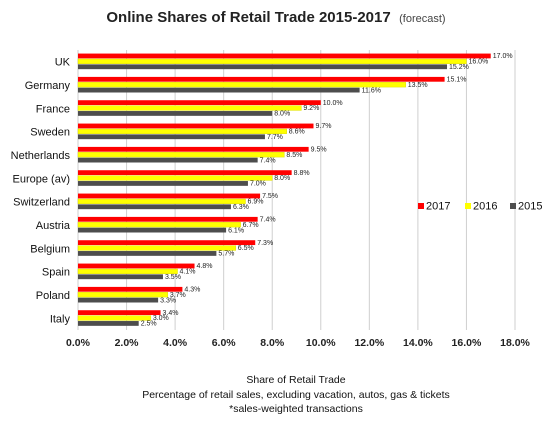 This screenshot has height=437, width=553. What do you see at coordinates (485, 207) in the screenshot?
I see `legend-label: 2016` at bounding box center [485, 207].